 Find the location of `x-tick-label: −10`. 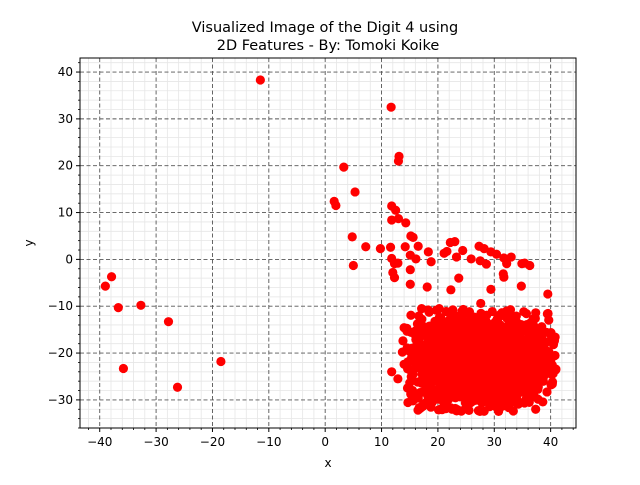

x-tick-label: −10 is located at coordinates (268, 442).